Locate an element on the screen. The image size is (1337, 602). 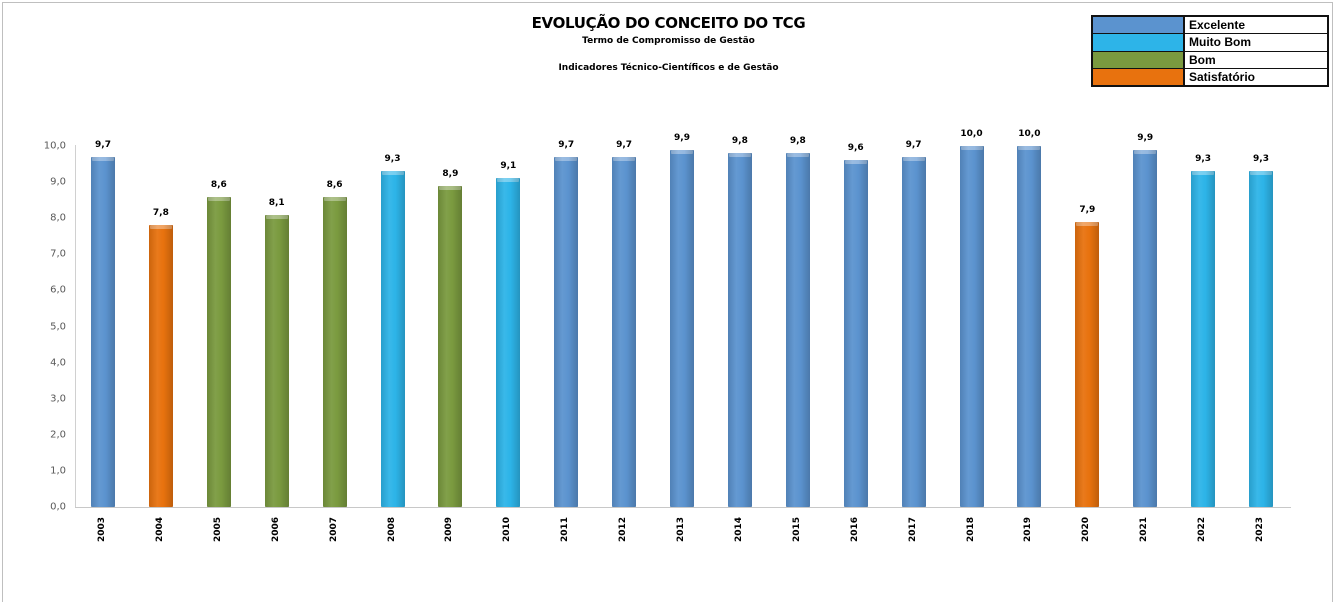
x-tick-label: 2007 is located at coordinates (333, 529).